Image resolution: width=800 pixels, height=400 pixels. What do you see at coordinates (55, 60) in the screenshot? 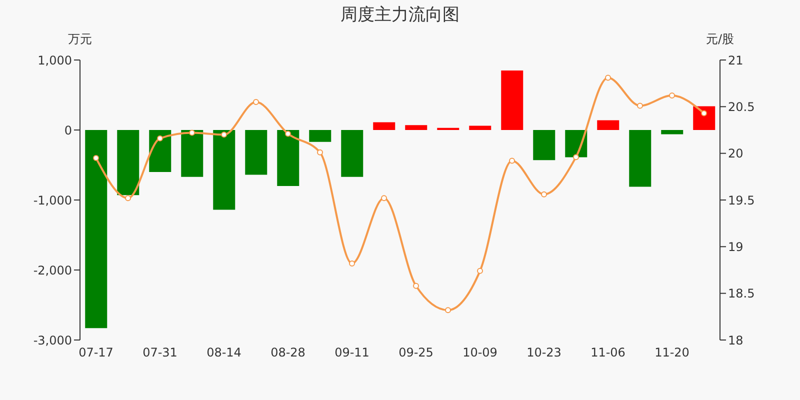
I see `y-tick-label: 1,000` at bounding box center [55, 60].